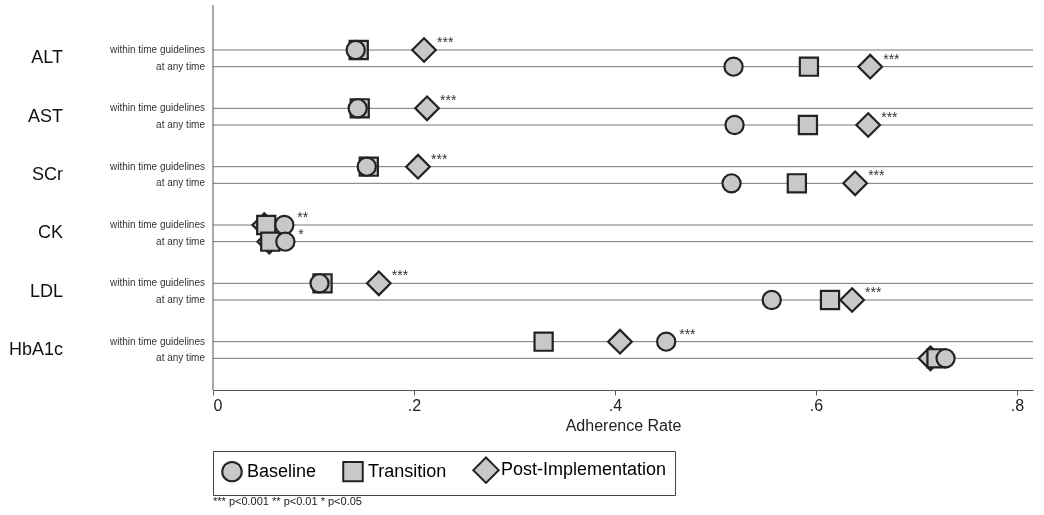 The image size is (1044, 515). What do you see at coordinates (301, 233) in the screenshot?
I see `data-label: *` at bounding box center [301, 233].